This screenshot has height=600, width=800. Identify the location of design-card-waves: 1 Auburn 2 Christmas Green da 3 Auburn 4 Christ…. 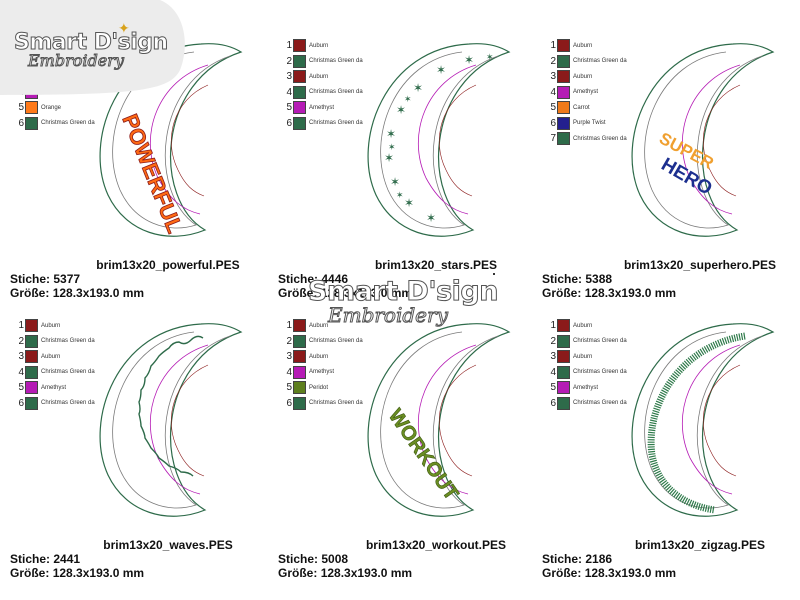
(138, 445).